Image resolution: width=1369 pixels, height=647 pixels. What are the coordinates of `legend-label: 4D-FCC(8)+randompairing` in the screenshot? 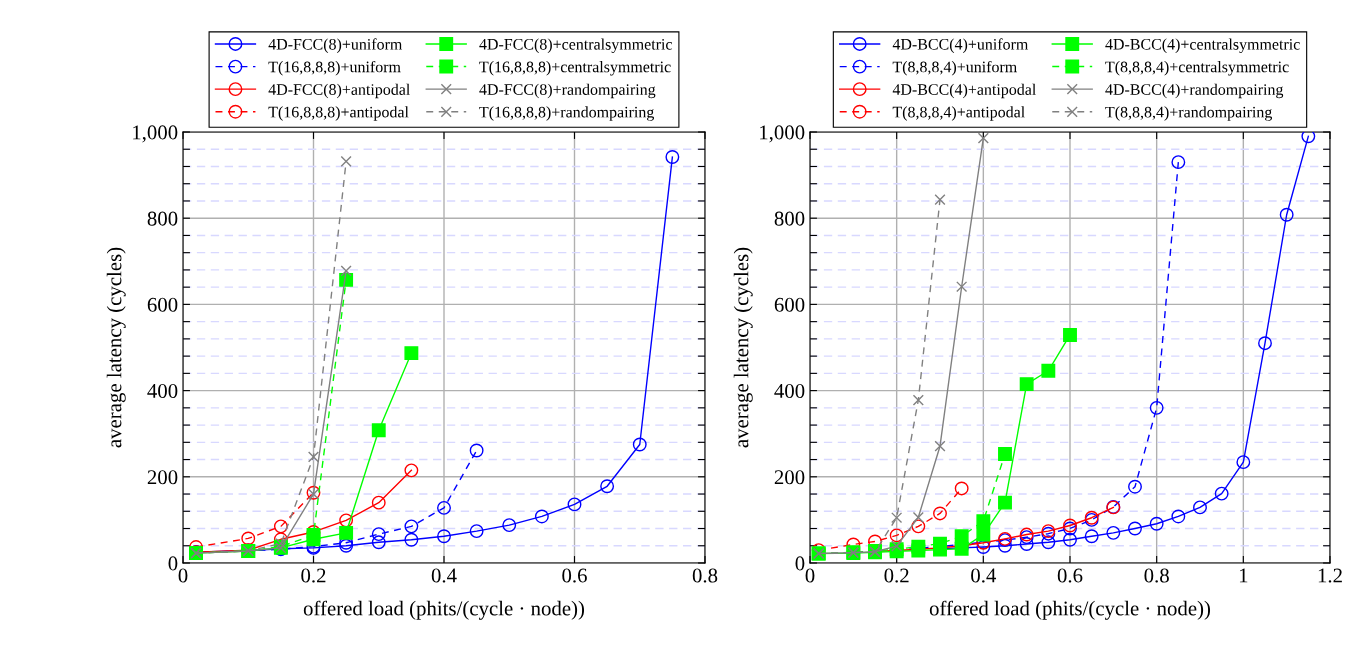 It's located at (567, 91).